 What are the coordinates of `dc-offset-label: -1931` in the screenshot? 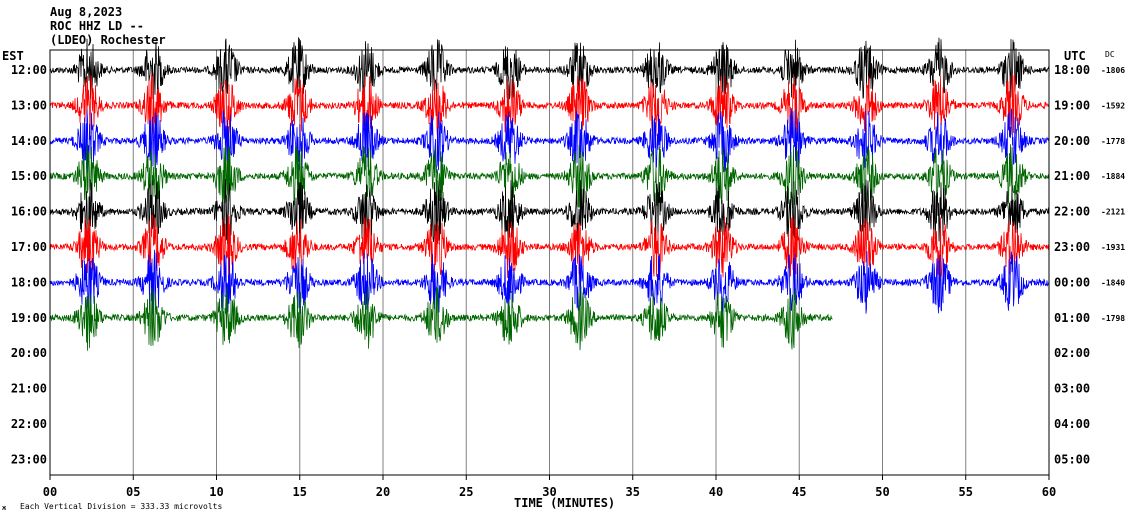 It's located at (1113, 247).